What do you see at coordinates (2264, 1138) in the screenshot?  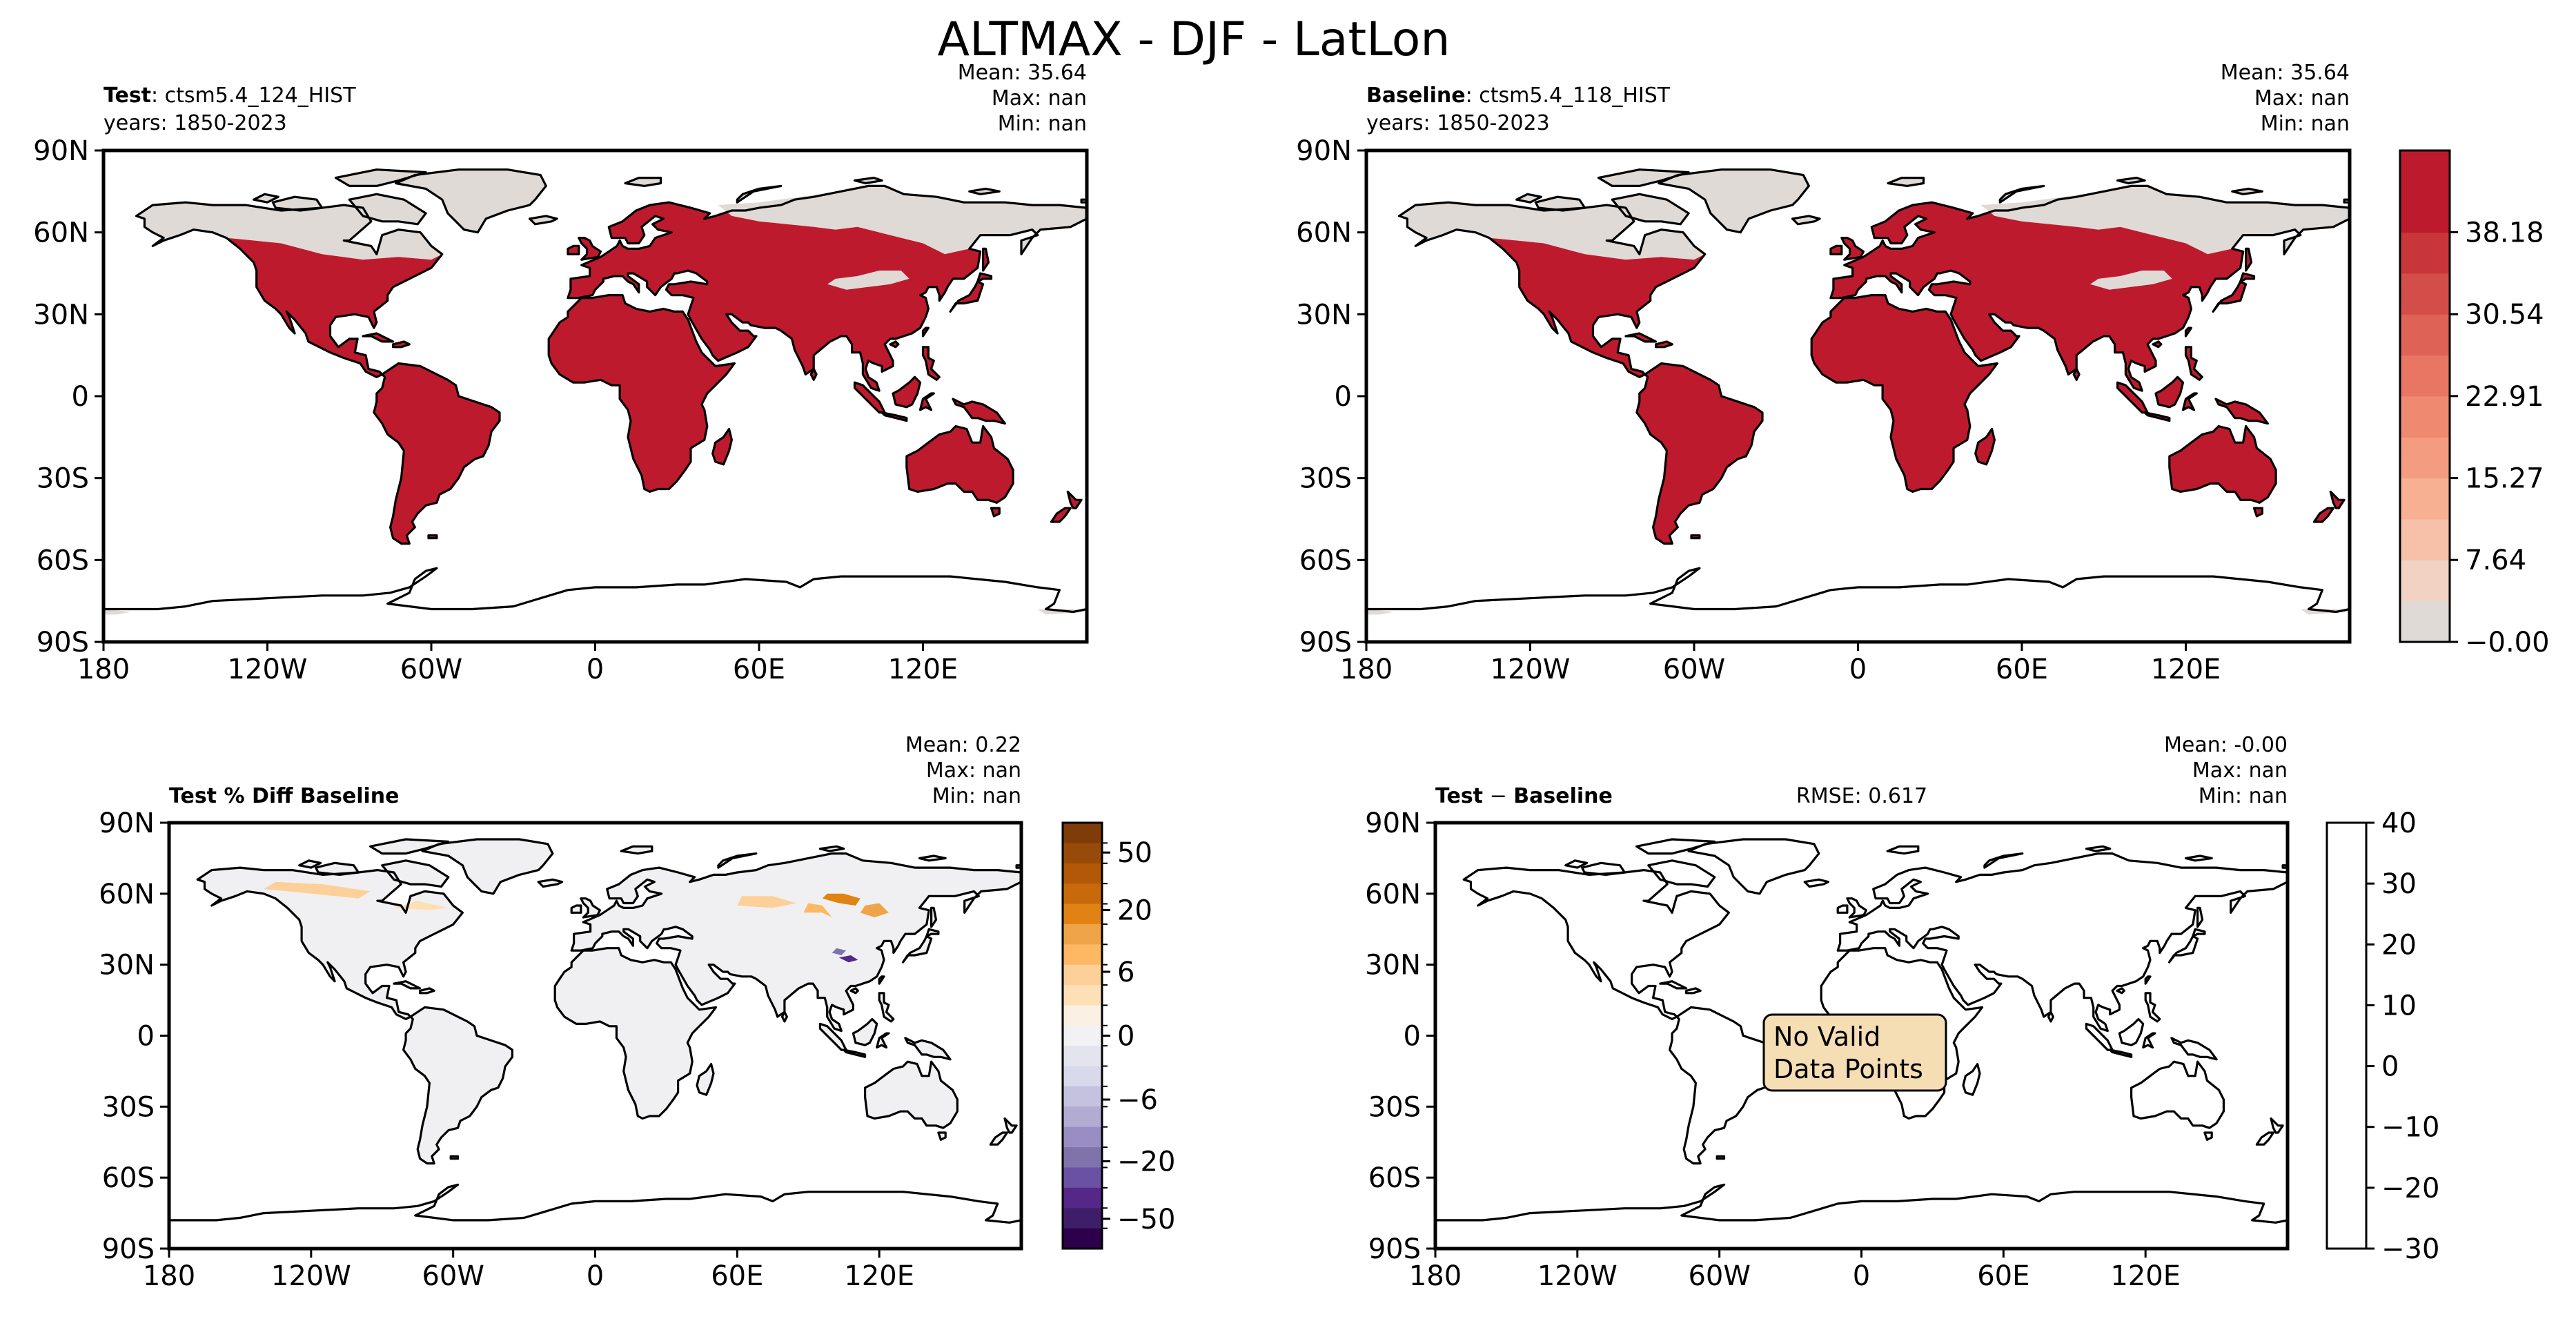 I see `coastline-nz-south` at bounding box center [2264, 1138].